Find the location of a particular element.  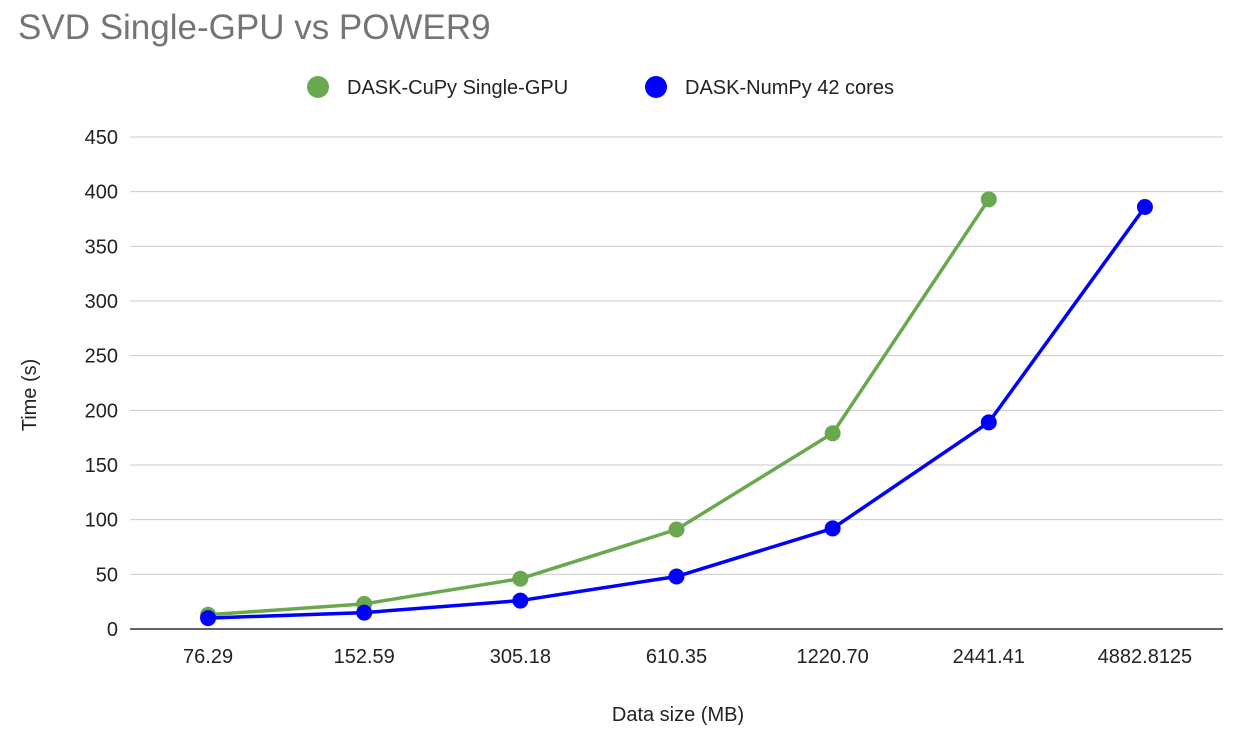

y-tick-labels: 0 50 100 150 200 250 300 350 400 450 is located at coordinates (101, 384).